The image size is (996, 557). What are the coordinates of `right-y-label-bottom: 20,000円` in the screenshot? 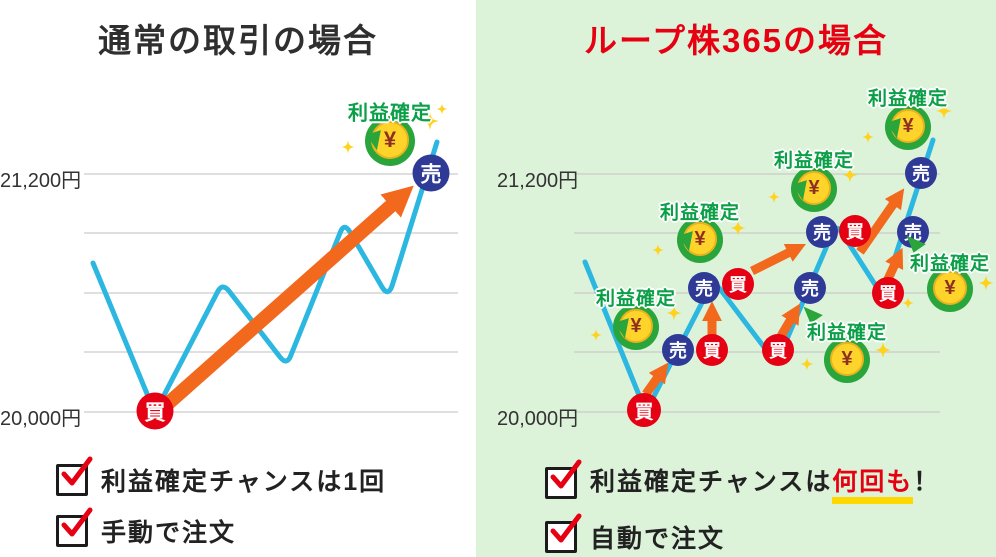 It's located at (538, 419).